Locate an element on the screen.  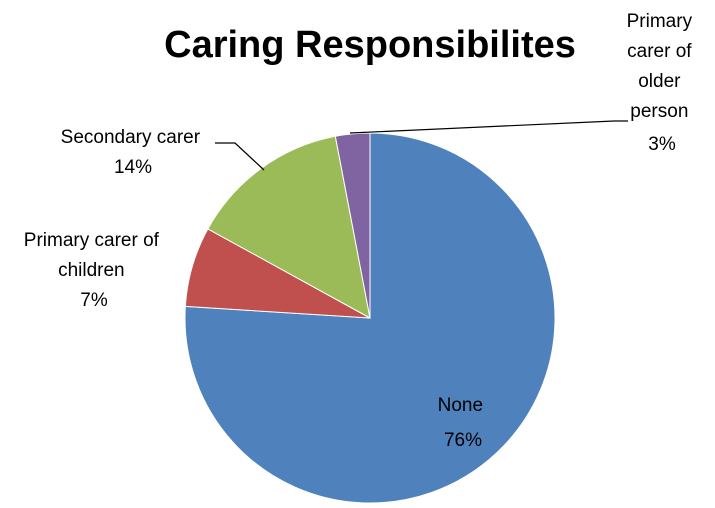
slice-label-secondary-name: Secondary carer is located at coordinates (131, 137).